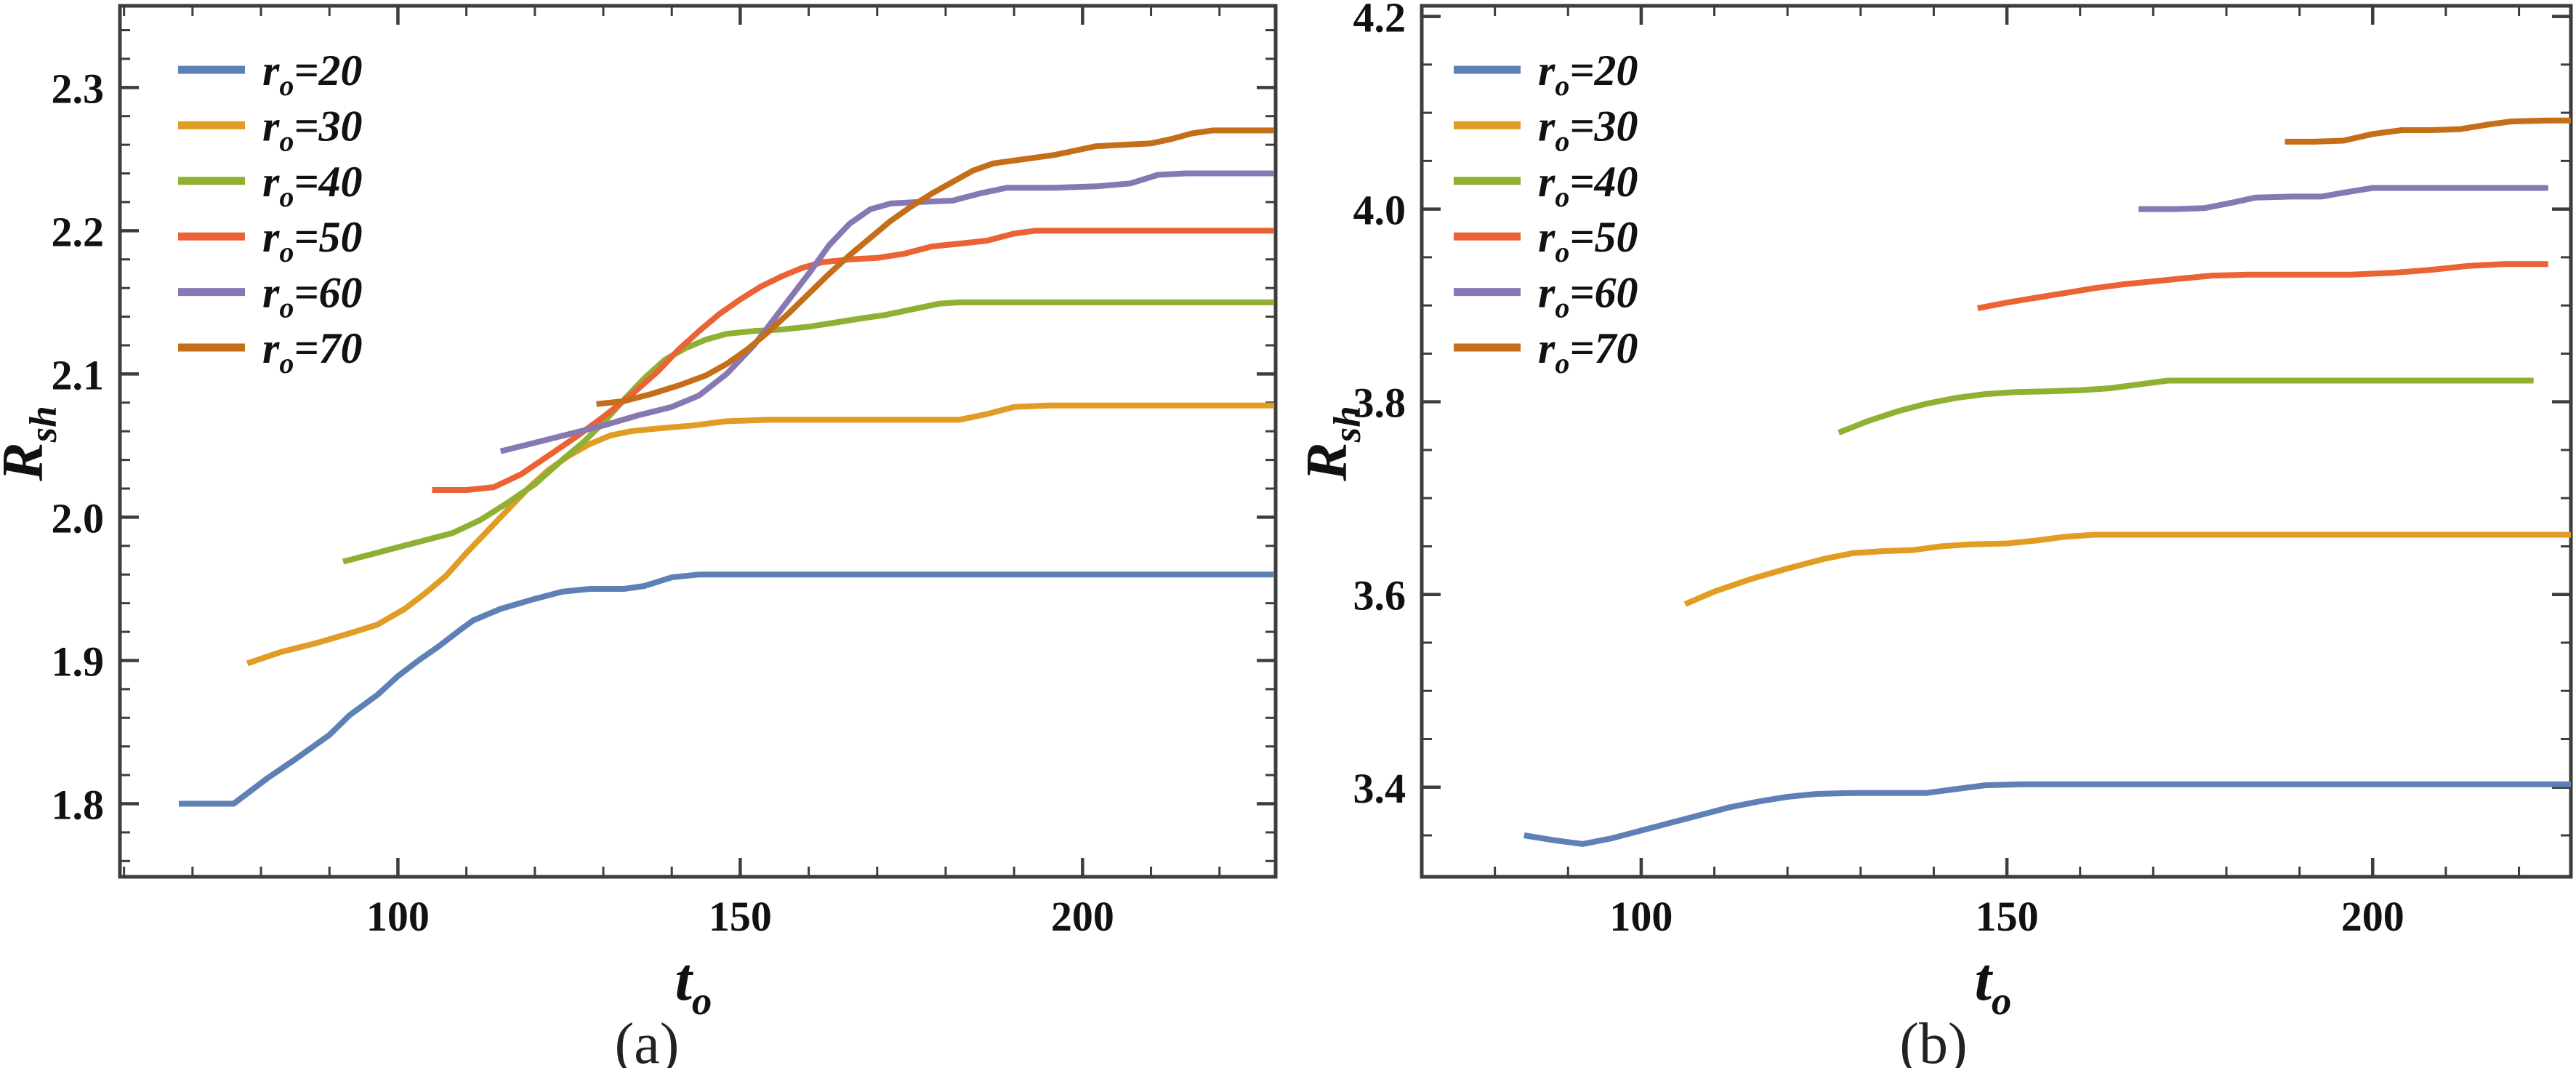  I want to click on panel-b-legend-item-70: ro=70, so click(1546, 352).